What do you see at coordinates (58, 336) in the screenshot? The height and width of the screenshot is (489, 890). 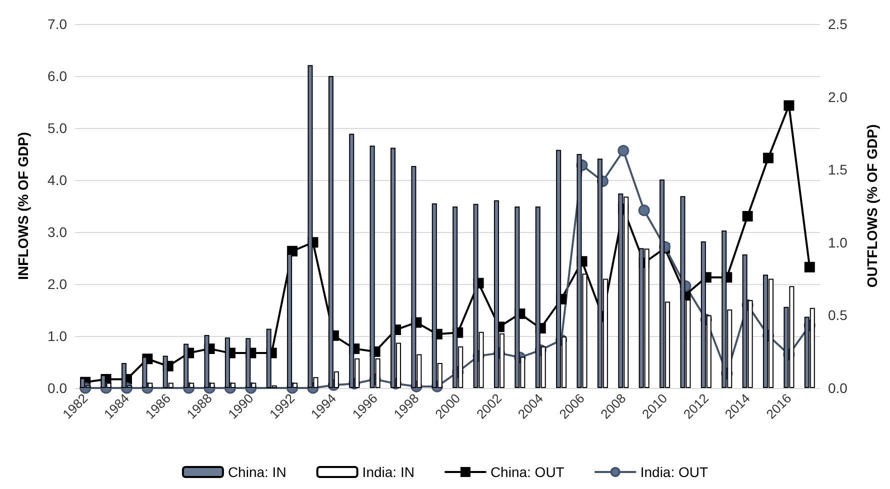 I see `y-tick-label: 1.0` at bounding box center [58, 336].